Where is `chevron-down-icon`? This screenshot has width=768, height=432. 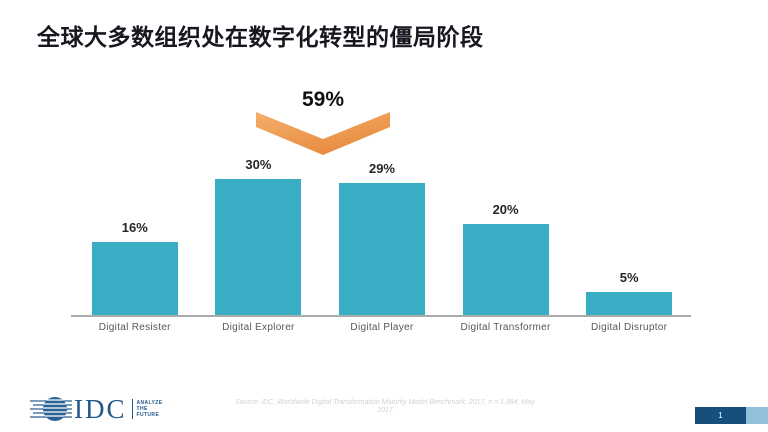 chevron-down-icon is located at coordinates (323, 133).